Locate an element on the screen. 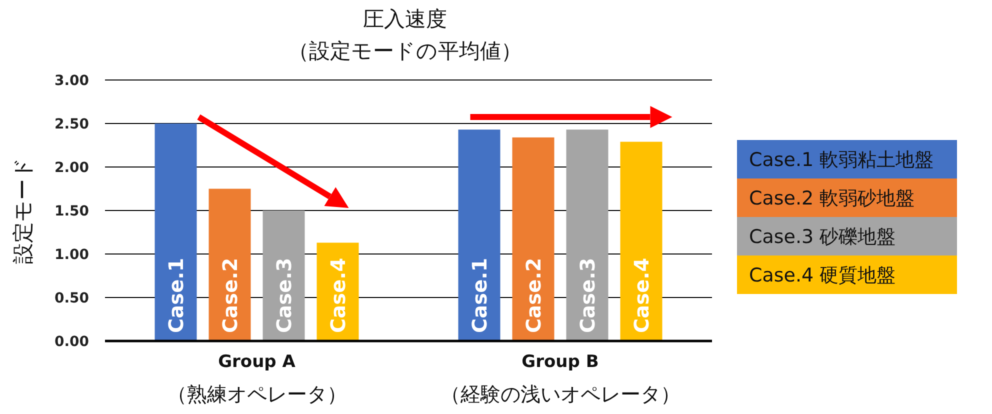  y-tick-label: 3.00 is located at coordinates (72, 81).